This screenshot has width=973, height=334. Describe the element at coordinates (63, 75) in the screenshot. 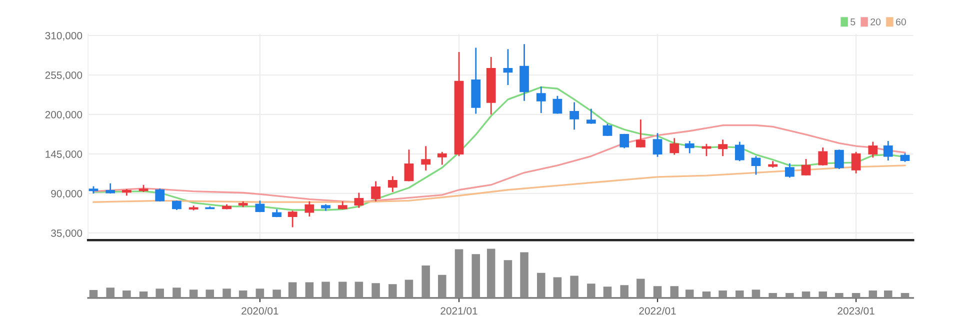

I see `y-tick-label: 255,000` at that location.